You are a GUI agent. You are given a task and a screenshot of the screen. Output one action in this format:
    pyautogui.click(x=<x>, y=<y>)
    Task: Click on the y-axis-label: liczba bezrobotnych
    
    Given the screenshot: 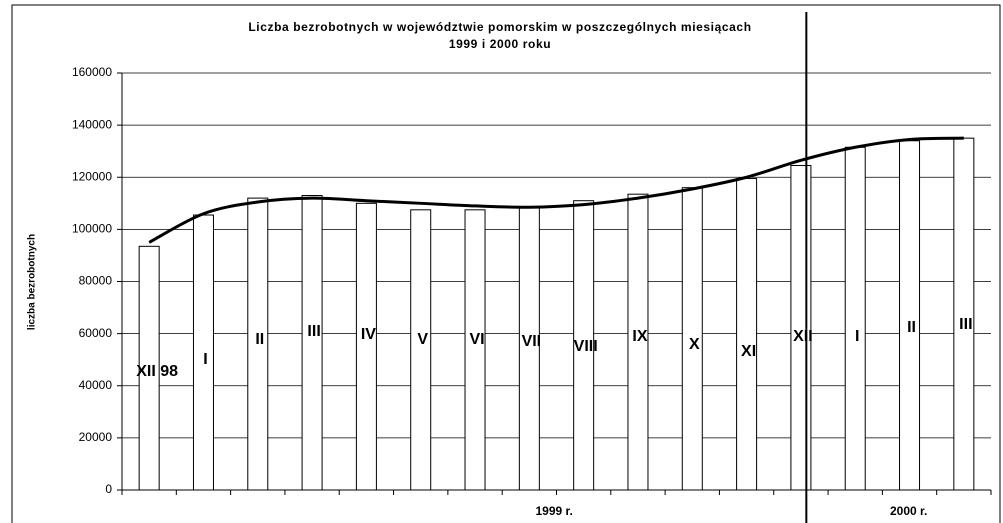 What is the action you would take?
    pyautogui.click(x=32, y=282)
    